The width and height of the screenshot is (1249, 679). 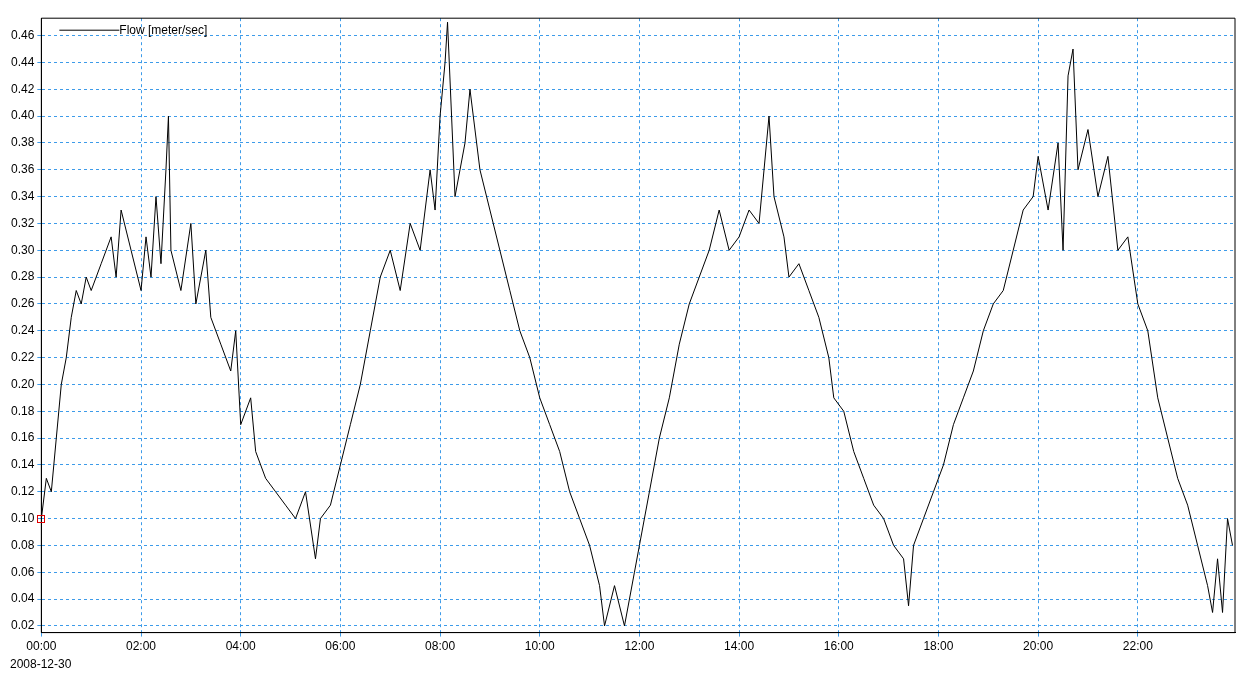 I want to click on legend-label: Flow [meter/sec], so click(x=163, y=29).